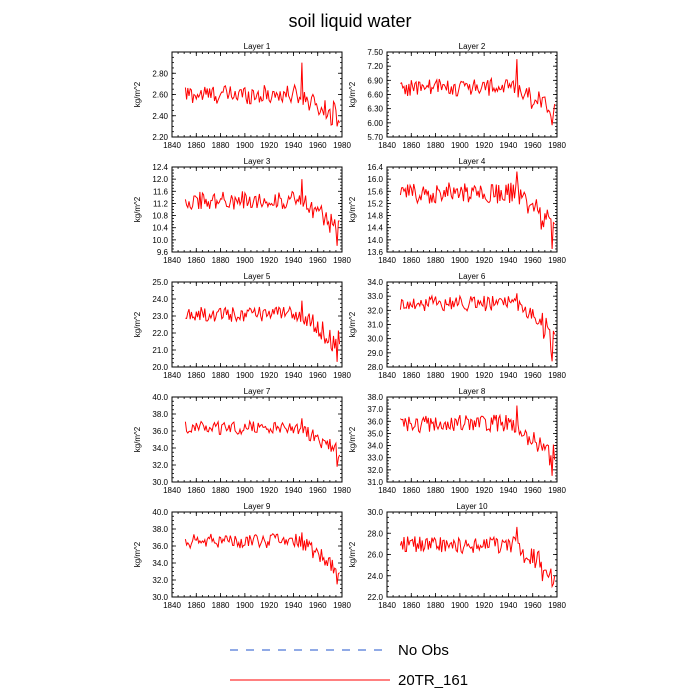 This screenshot has height=700, width=700. What do you see at coordinates (375, 433) in the screenshot?
I see `y-tick-label: 35.0` at bounding box center [375, 433].